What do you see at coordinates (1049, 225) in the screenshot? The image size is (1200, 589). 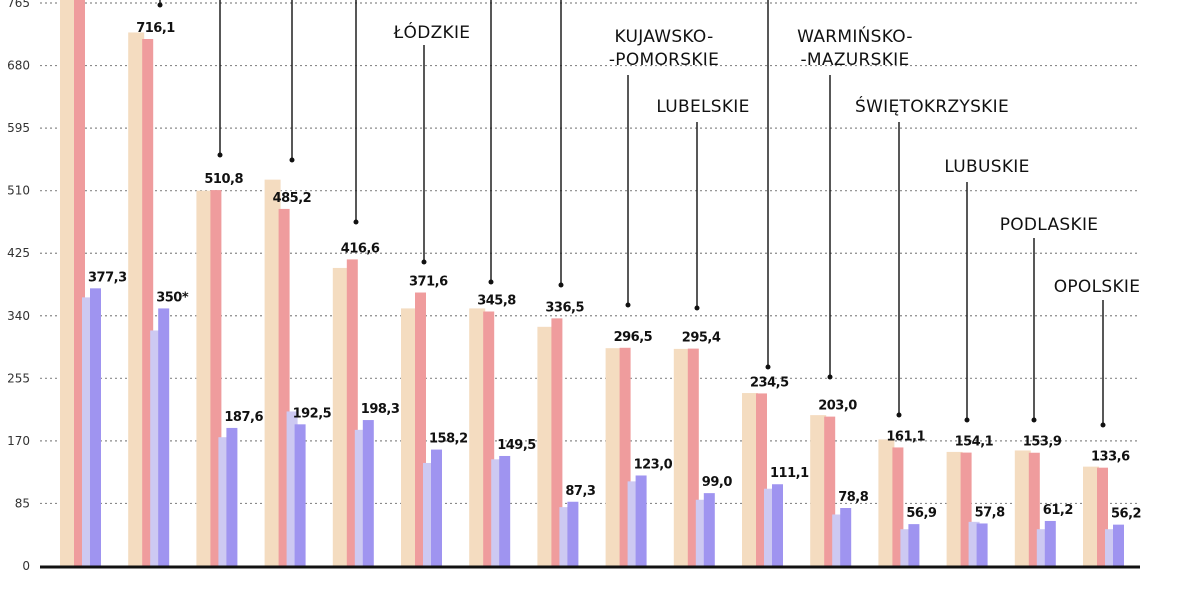 I see `region-label-14: PODLASKIE` at bounding box center [1049, 225].